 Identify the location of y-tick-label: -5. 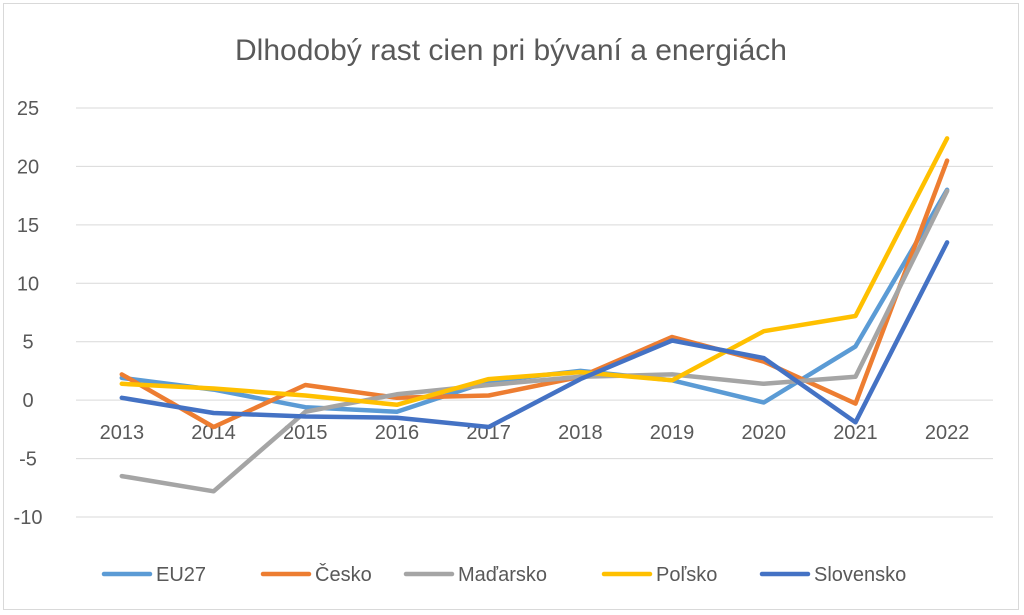
(28, 460).